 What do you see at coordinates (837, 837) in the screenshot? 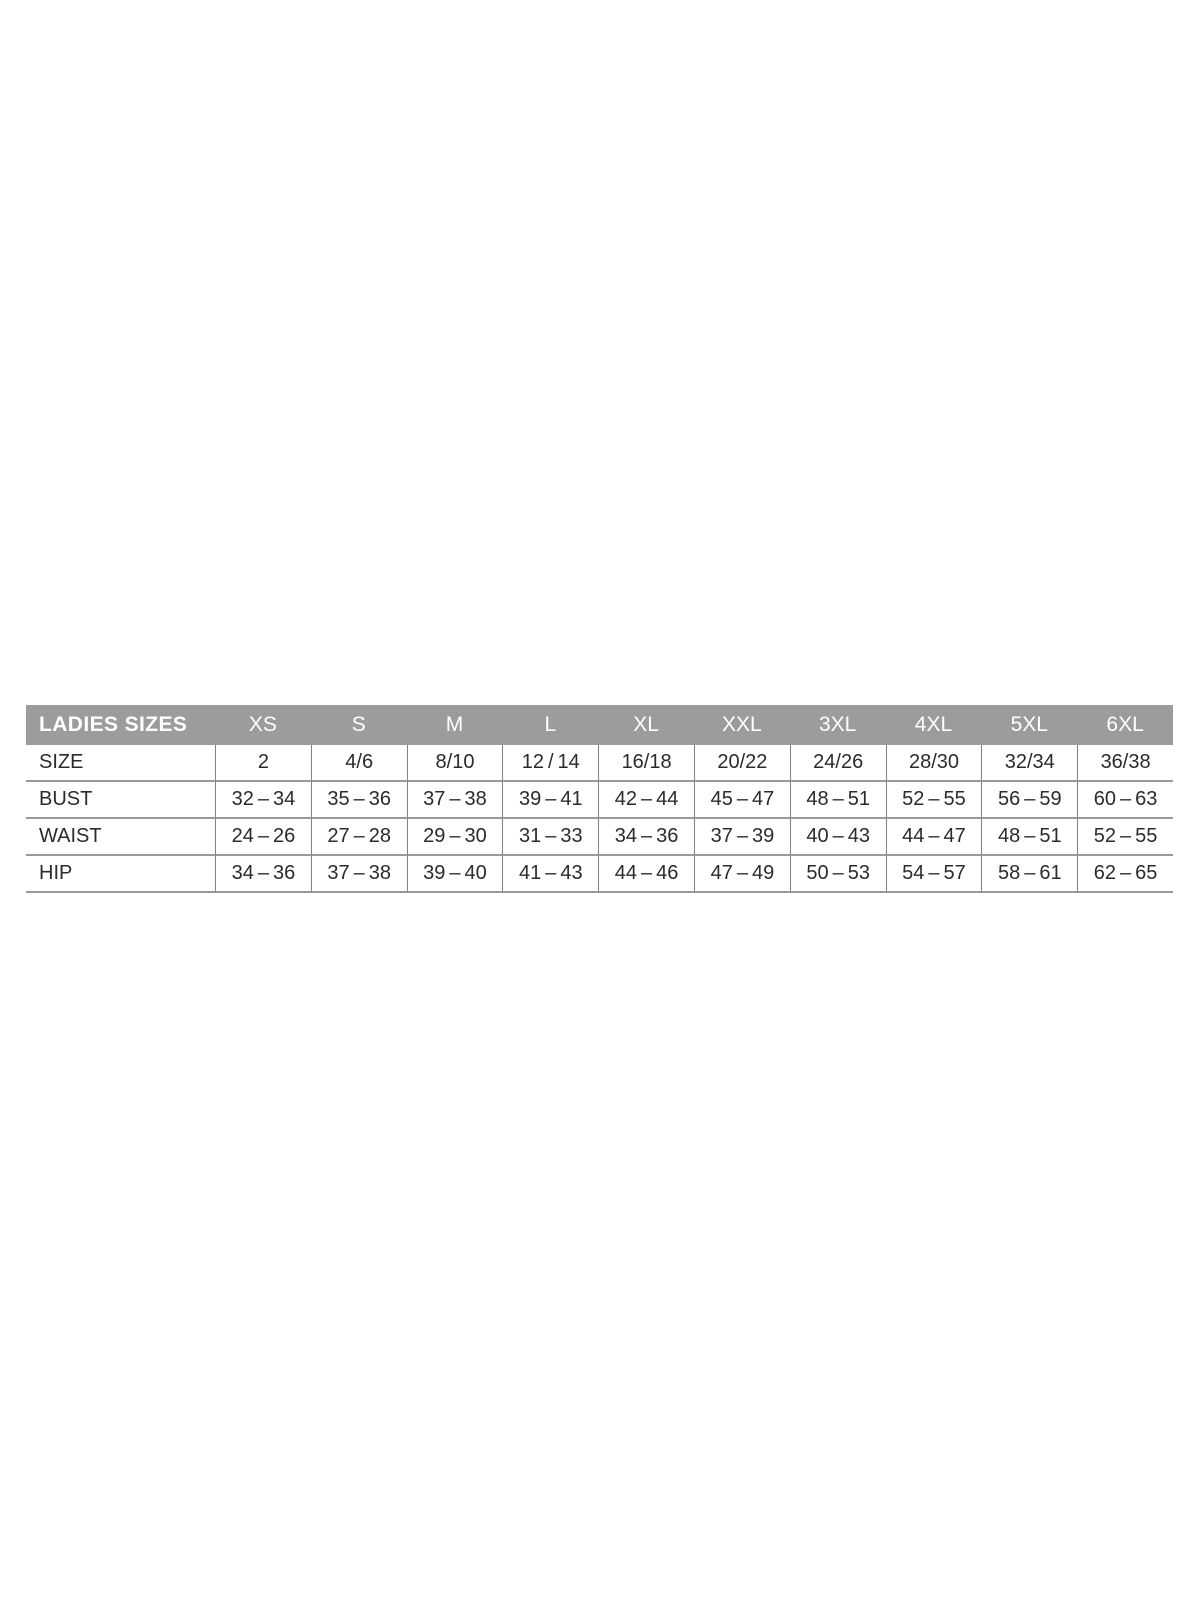
I see `table-cell: 40 – 43` at bounding box center [837, 837].